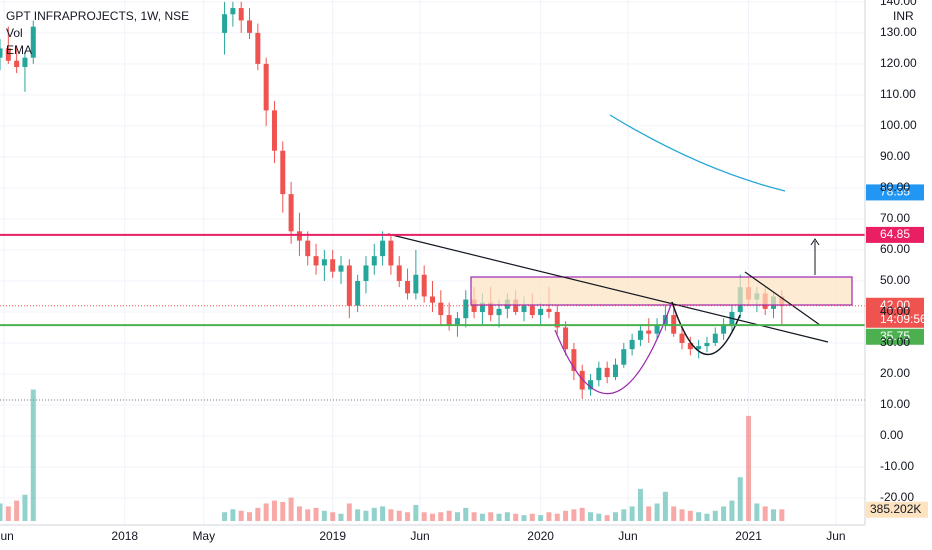  I want to click on price-label: 78.55, so click(895, 192).